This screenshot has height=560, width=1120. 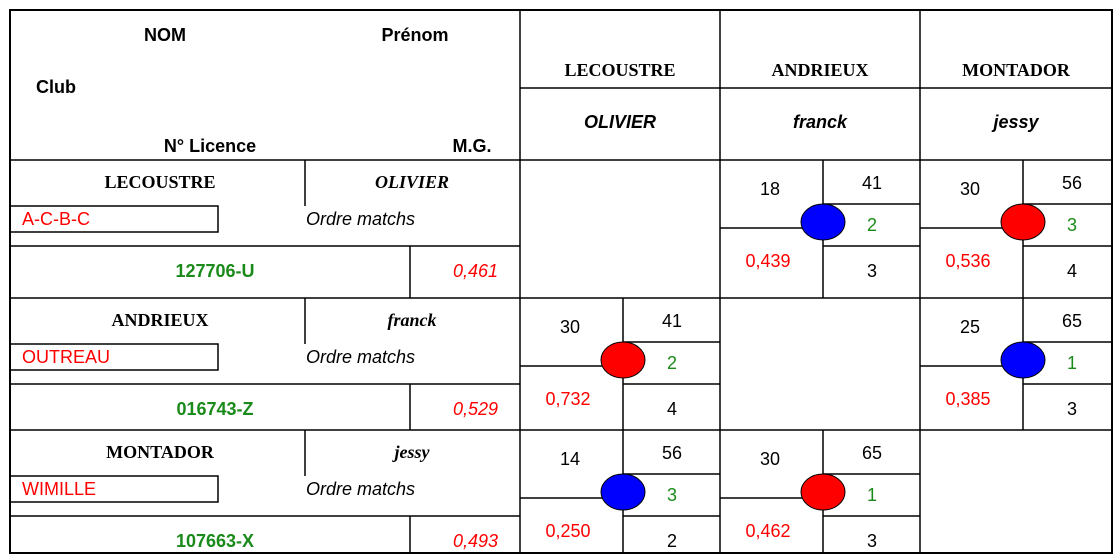 What do you see at coordinates (620, 122) in the screenshot?
I see `column-prenom: OLIVIER` at bounding box center [620, 122].